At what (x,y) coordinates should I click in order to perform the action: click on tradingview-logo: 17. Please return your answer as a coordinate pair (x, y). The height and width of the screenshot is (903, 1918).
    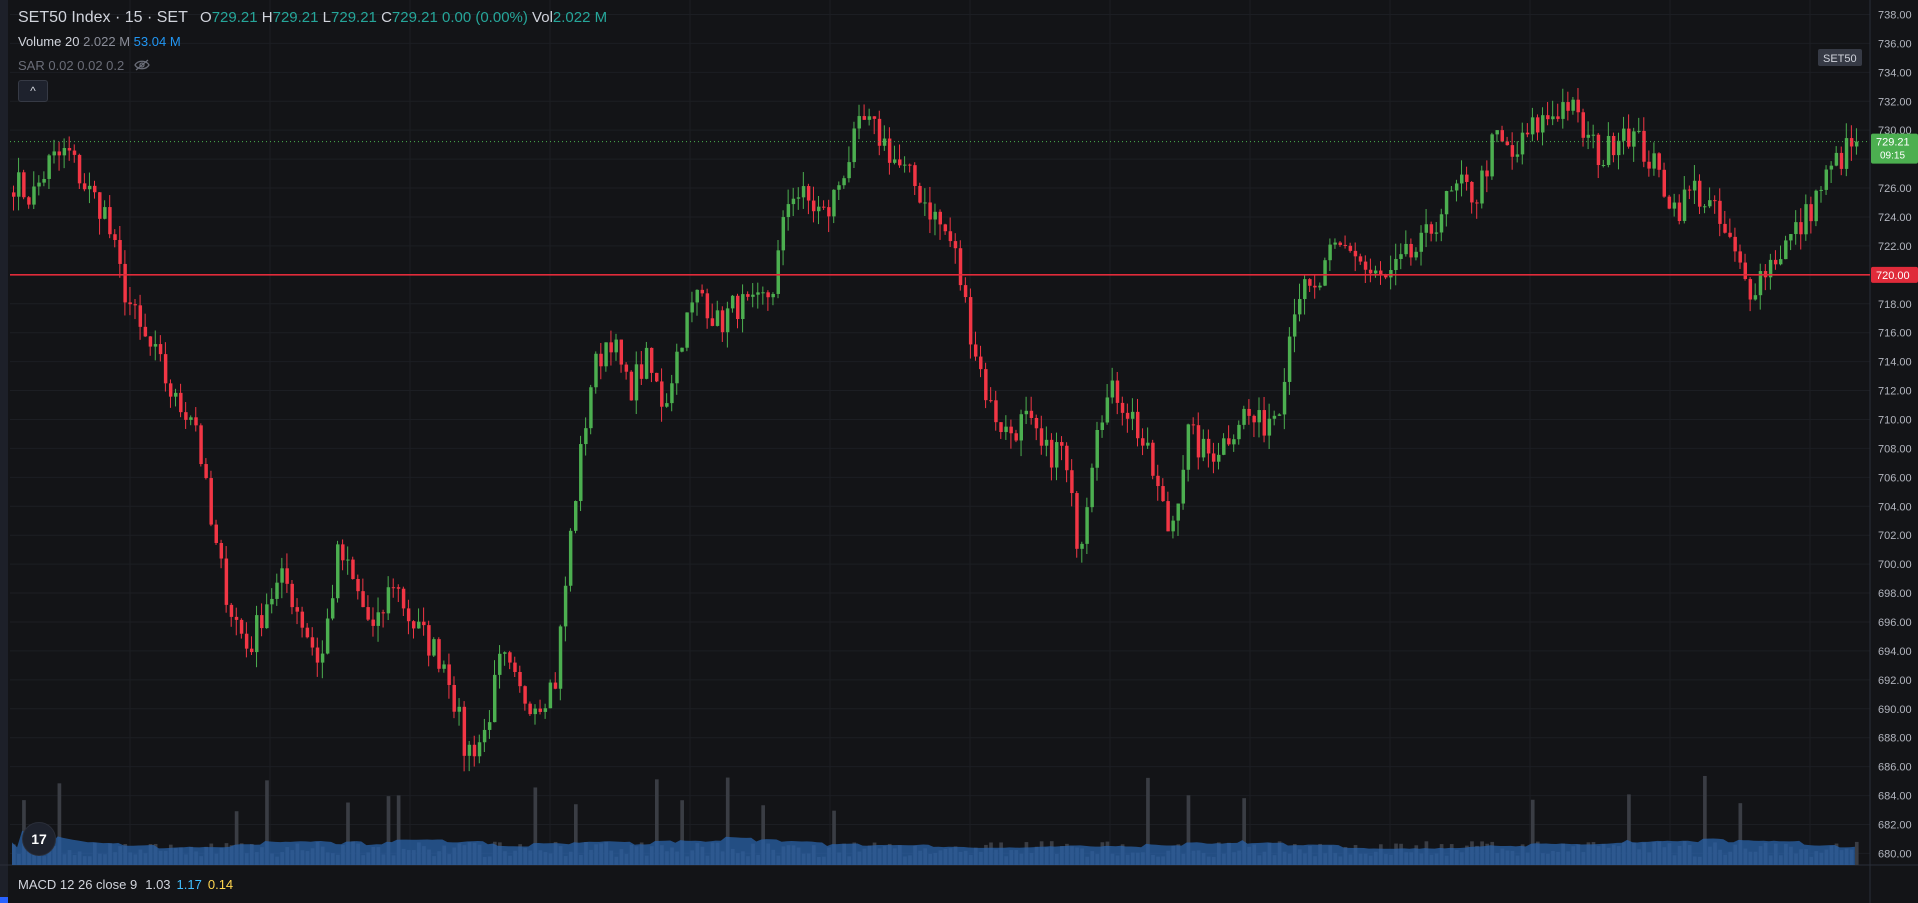
    Looking at the image, I should click on (39, 839).